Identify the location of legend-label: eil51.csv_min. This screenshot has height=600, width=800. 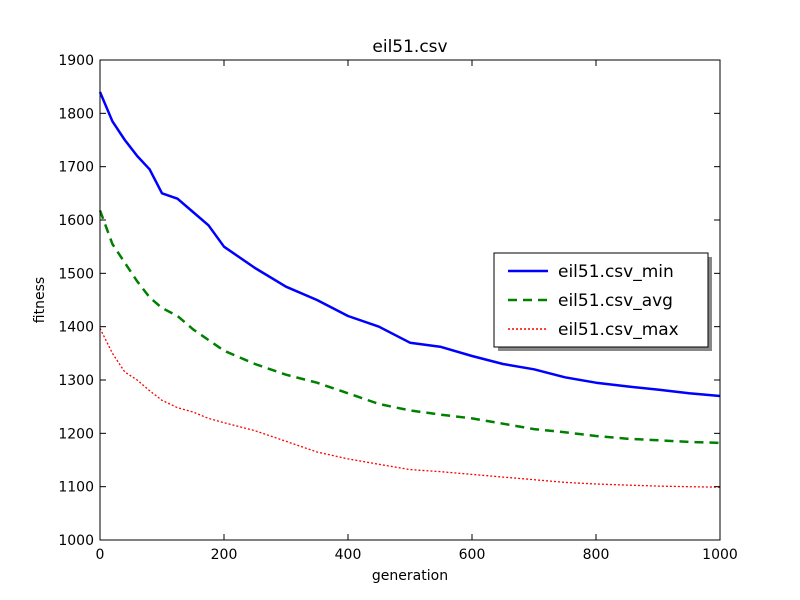
(616, 272).